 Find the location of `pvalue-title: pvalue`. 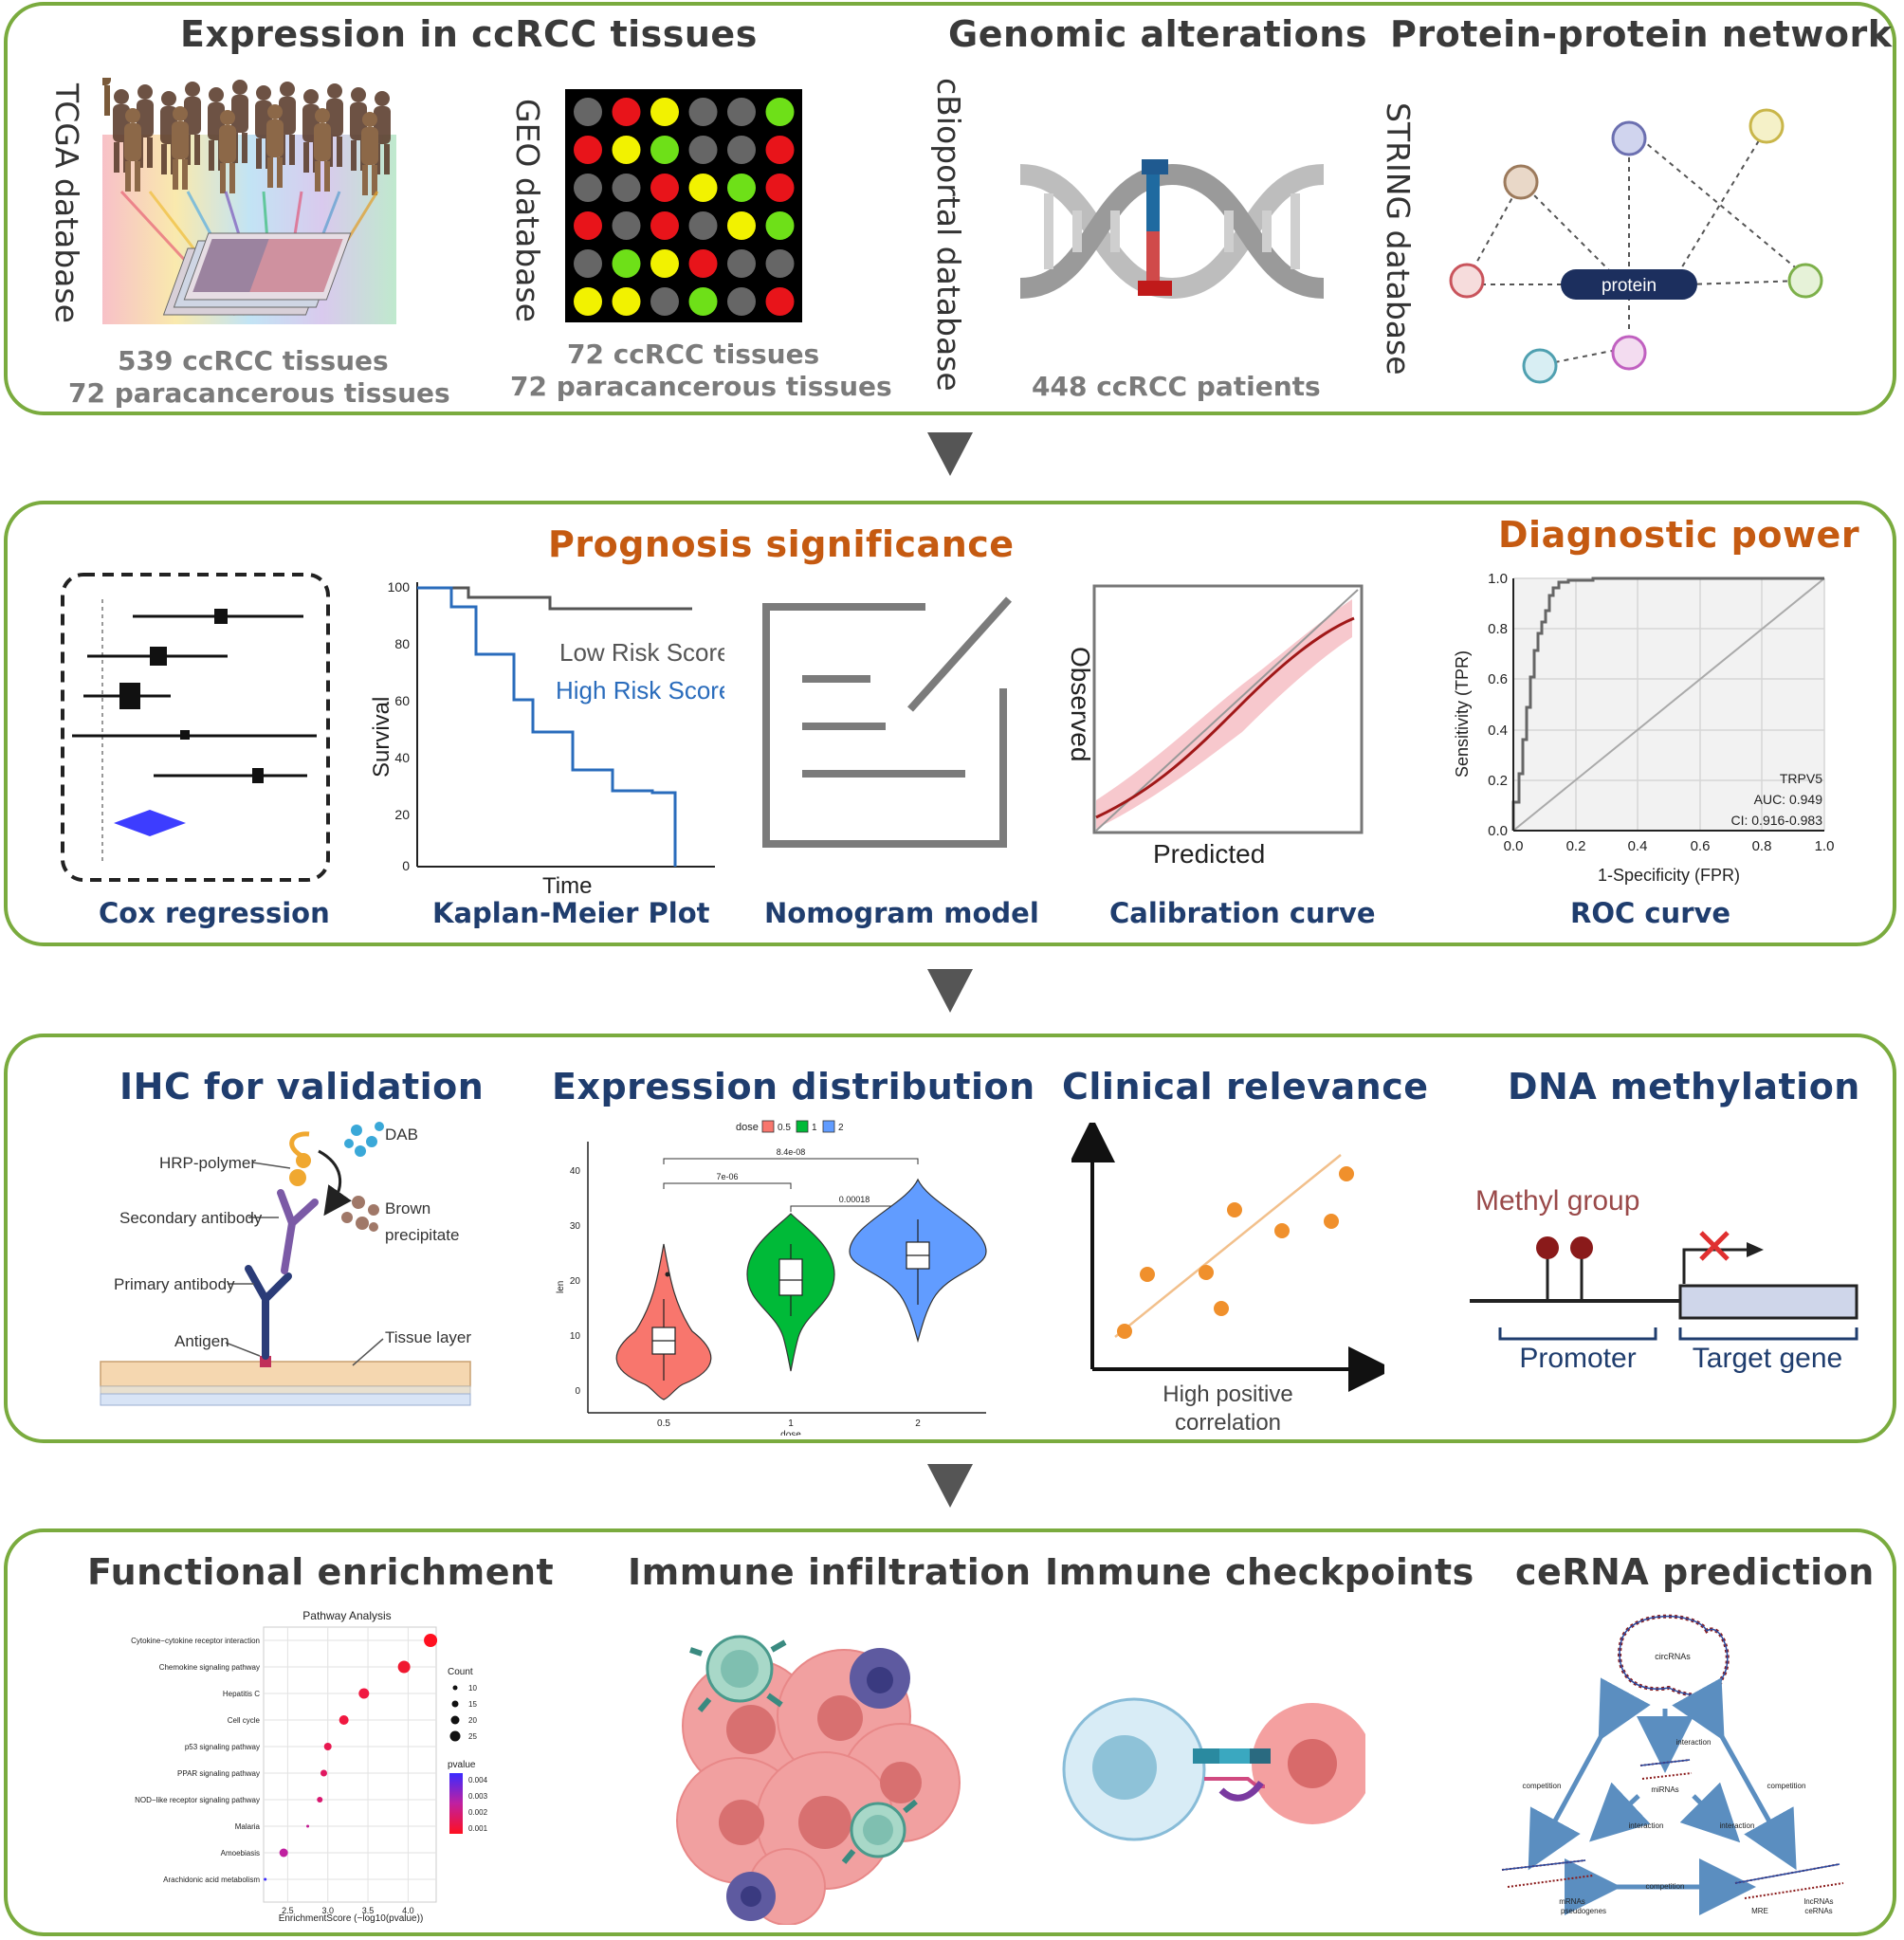

pvalue-title: pvalue is located at coordinates (462, 1765).